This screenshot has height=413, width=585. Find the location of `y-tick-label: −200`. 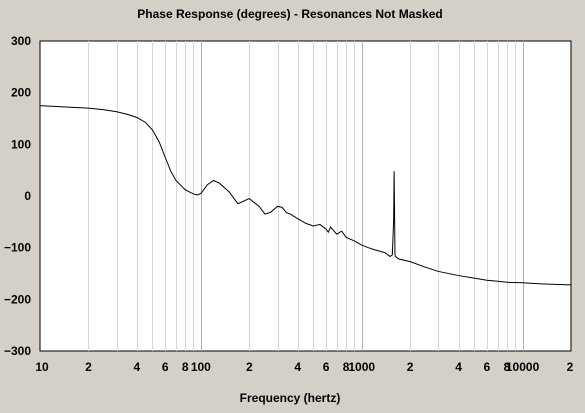

y-tick-label: −200 is located at coordinates (17, 299).